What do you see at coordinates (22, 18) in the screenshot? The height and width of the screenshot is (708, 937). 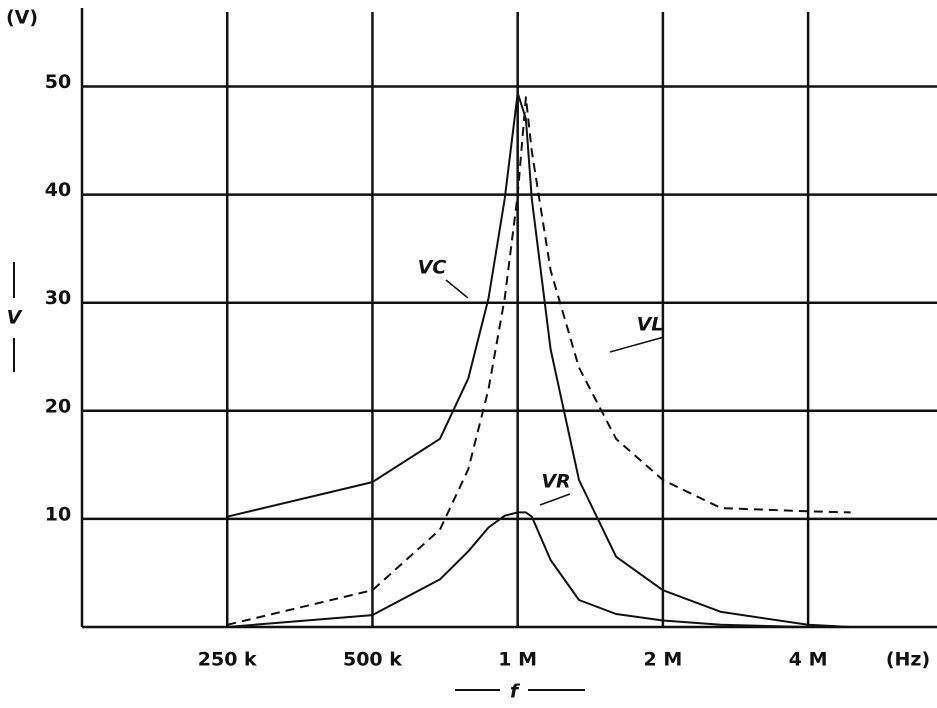 I see `y-unit: (V)` at bounding box center [22, 18].